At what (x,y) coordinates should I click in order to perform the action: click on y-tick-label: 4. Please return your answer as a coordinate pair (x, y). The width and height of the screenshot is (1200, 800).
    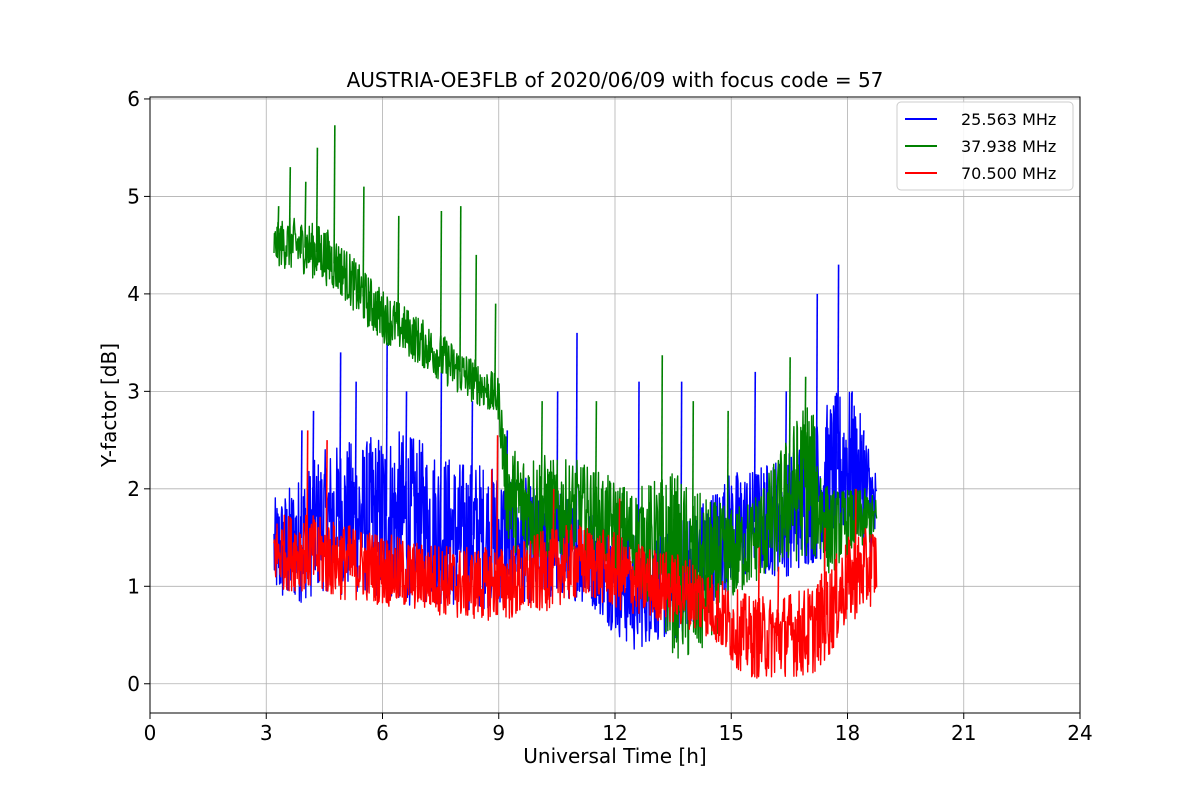
    Looking at the image, I should click on (133, 294).